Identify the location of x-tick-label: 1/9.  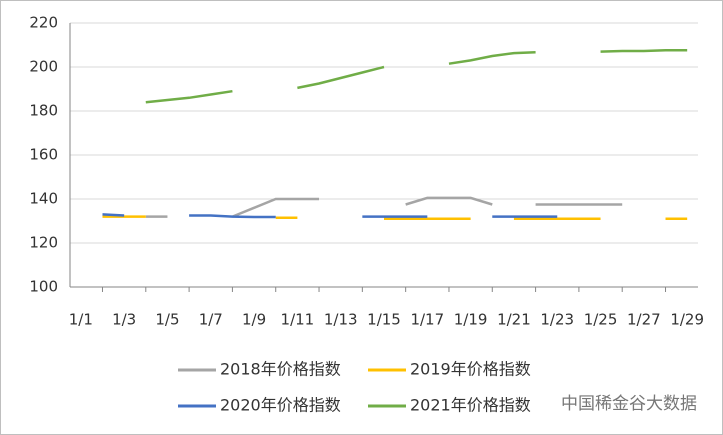
(254, 320).